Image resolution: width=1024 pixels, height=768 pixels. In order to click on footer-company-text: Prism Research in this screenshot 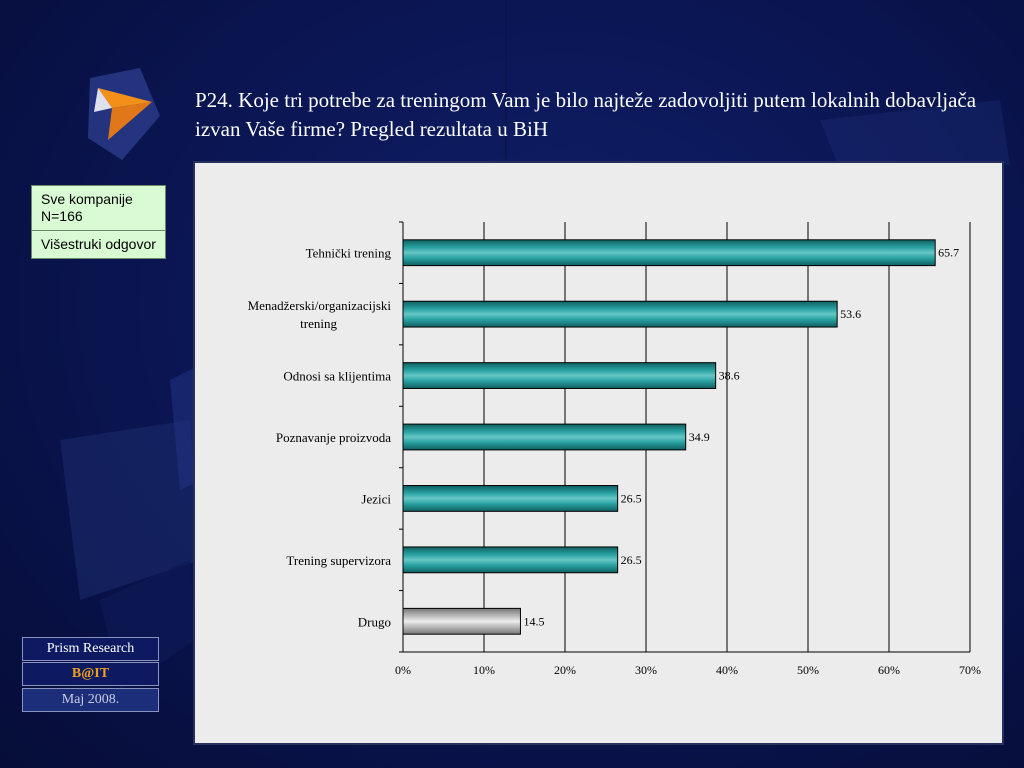, I will do `click(90, 648)`.